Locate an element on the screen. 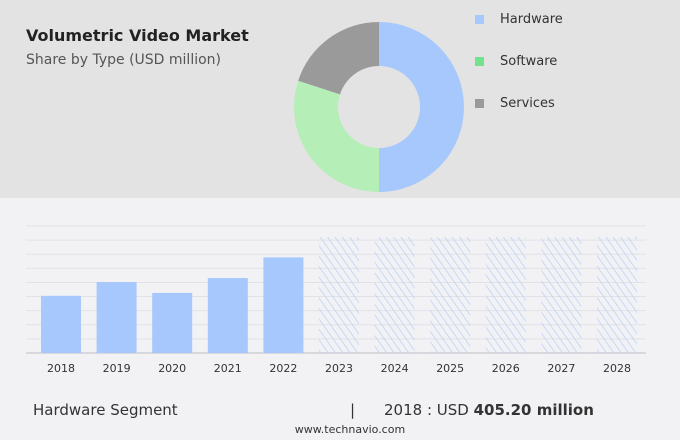  forecast-bar-2027 is located at coordinates (561, 295).